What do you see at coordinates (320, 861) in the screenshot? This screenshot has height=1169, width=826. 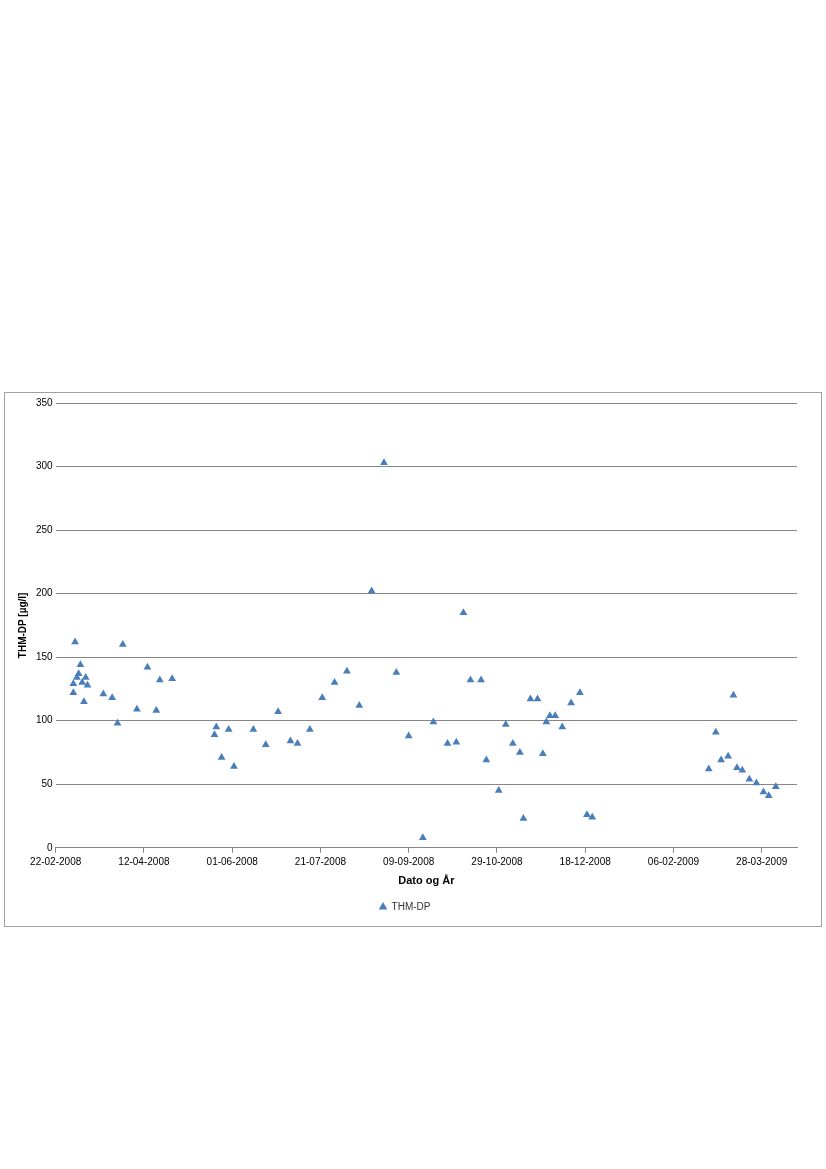 I see `x-tick-label: 21-07-2008` at bounding box center [320, 861].